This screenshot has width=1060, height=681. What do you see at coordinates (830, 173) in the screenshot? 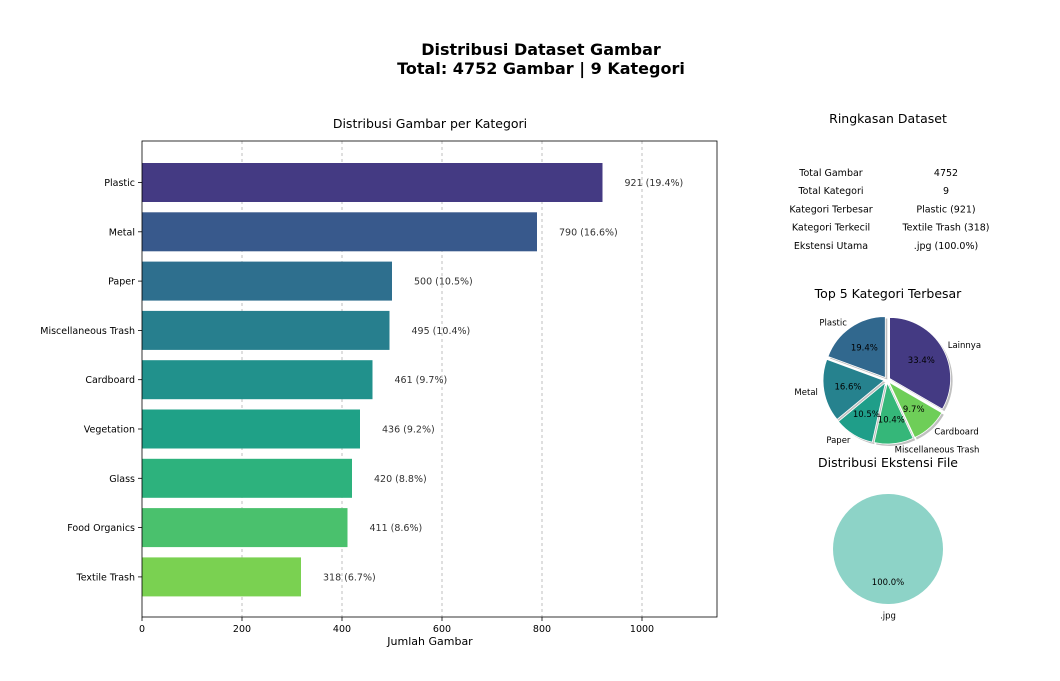
I see `summary-row-label: Total Gambar` at bounding box center [830, 173].